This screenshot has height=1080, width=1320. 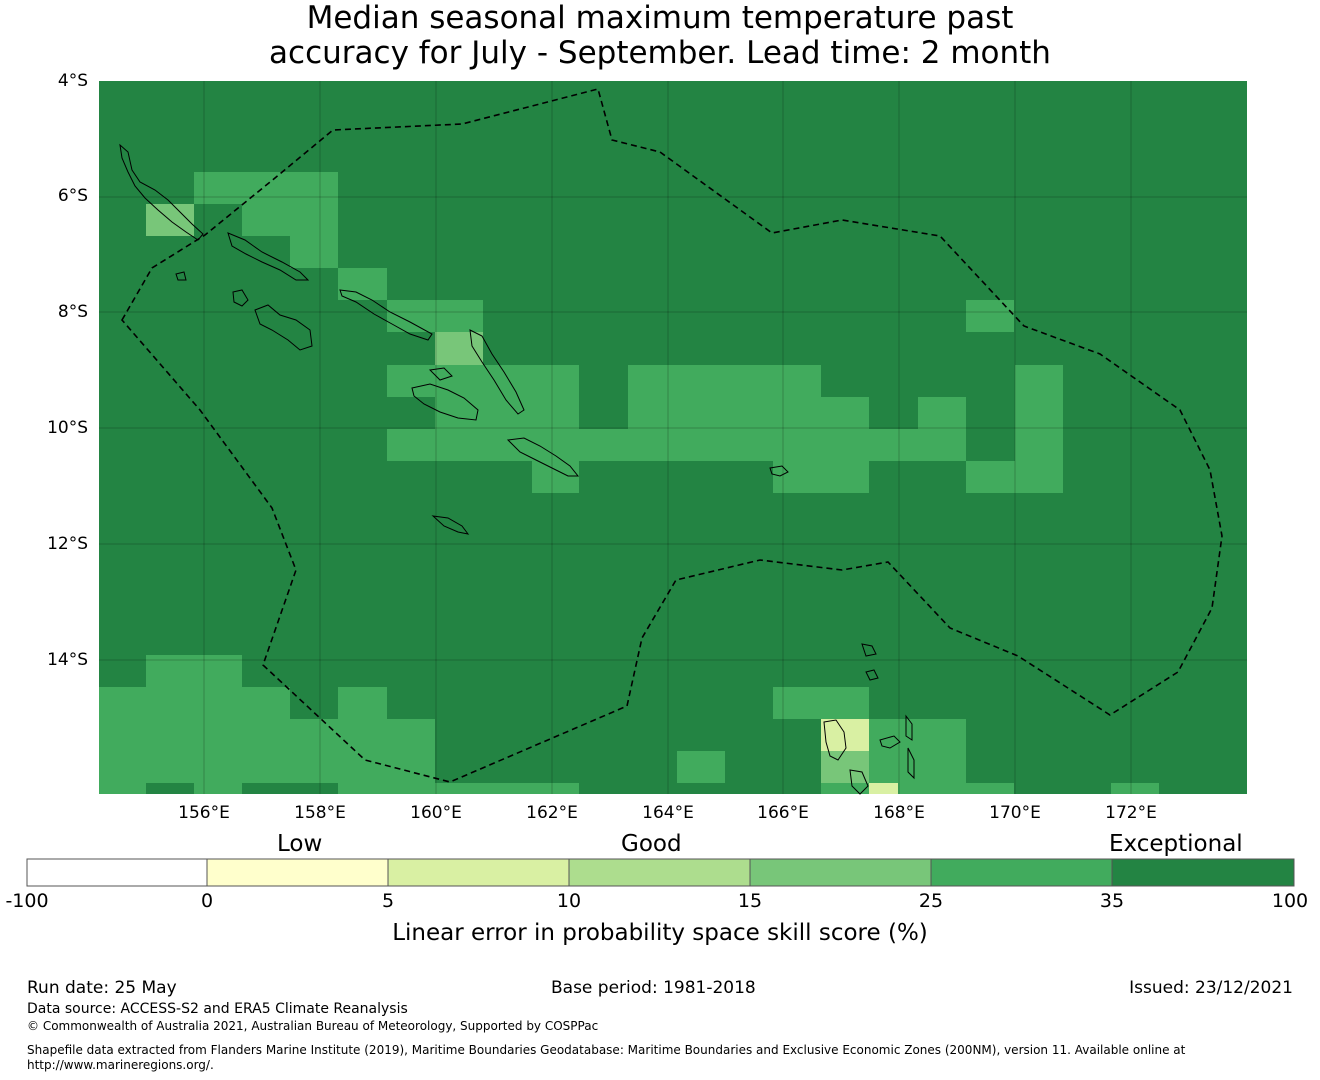 I want to click on lon-label-172e: 172°E, so click(x=1131, y=813).